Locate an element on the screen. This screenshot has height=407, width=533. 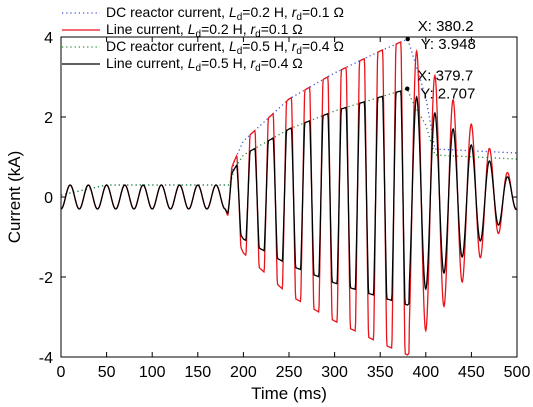
y-tick-label: -4 is located at coordinates (46, 358).